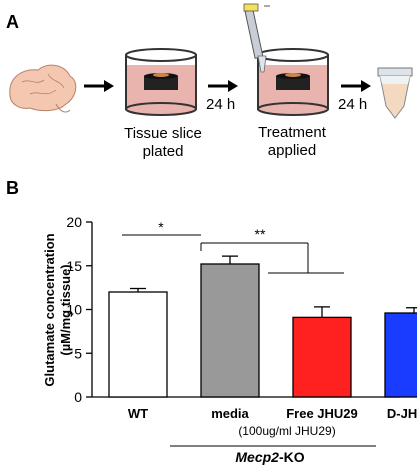  I want to click on significance-star: **, so click(260, 234).